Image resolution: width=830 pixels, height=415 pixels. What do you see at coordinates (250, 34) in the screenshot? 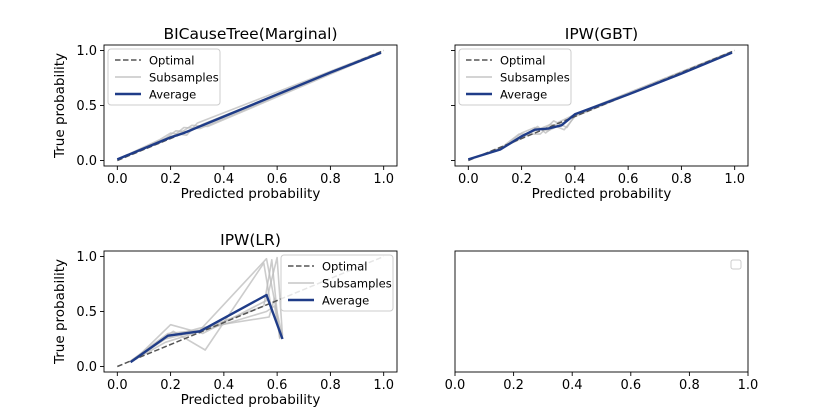
I see `chart-title: BICauseTree(Marginal)` at bounding box center [250, 34].